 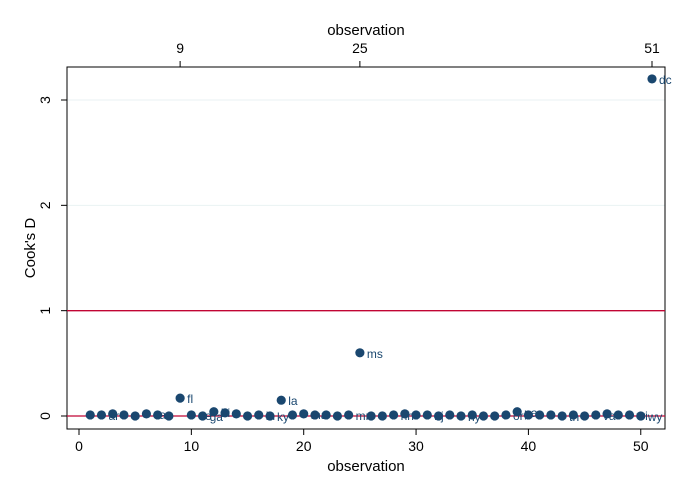 I want to click on point-label: ny, so click(x=474, y=417).